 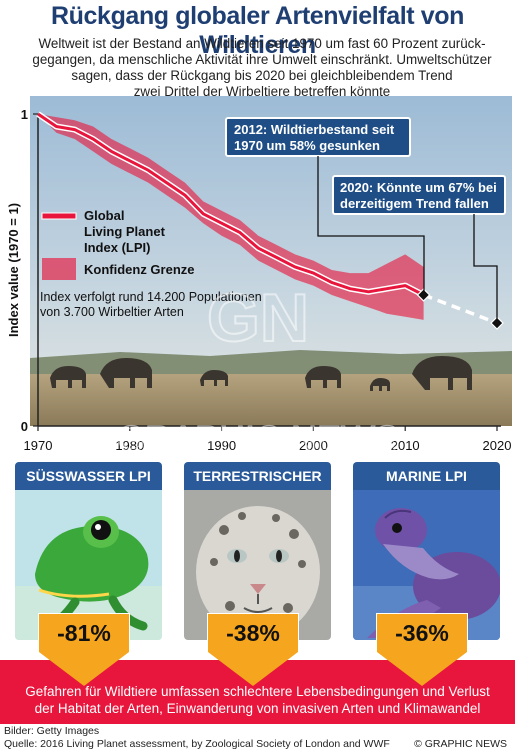 I want to click on marker-layer, so click(x=460, y=309).